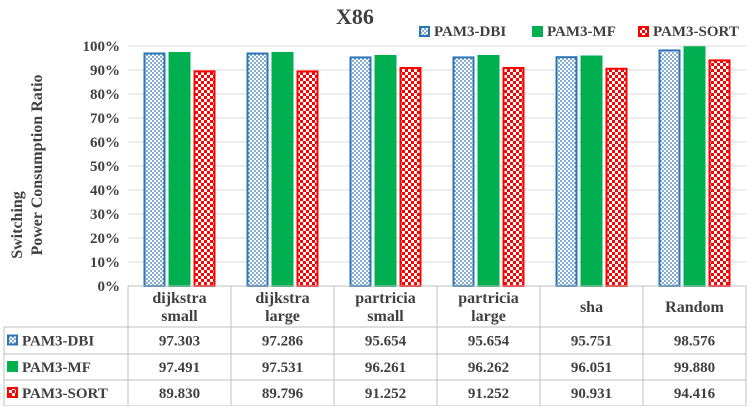 The height and width of the screenshot is (411, 756). What do you see at coordinates (179, 394) in the screenshot?
I see `data-label: 89.830` at bounding box center [179, 394].